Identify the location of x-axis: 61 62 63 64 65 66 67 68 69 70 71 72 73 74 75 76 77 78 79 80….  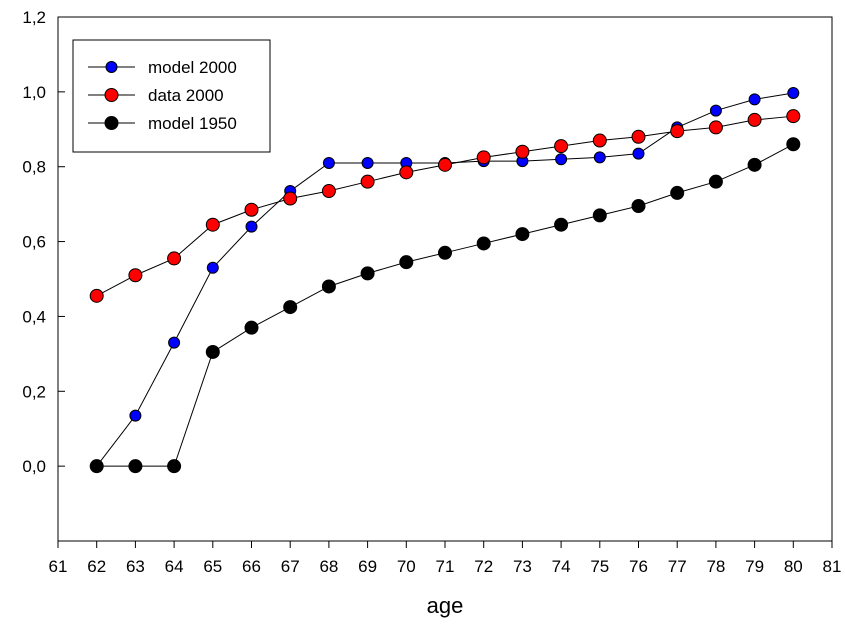
(445, 558).